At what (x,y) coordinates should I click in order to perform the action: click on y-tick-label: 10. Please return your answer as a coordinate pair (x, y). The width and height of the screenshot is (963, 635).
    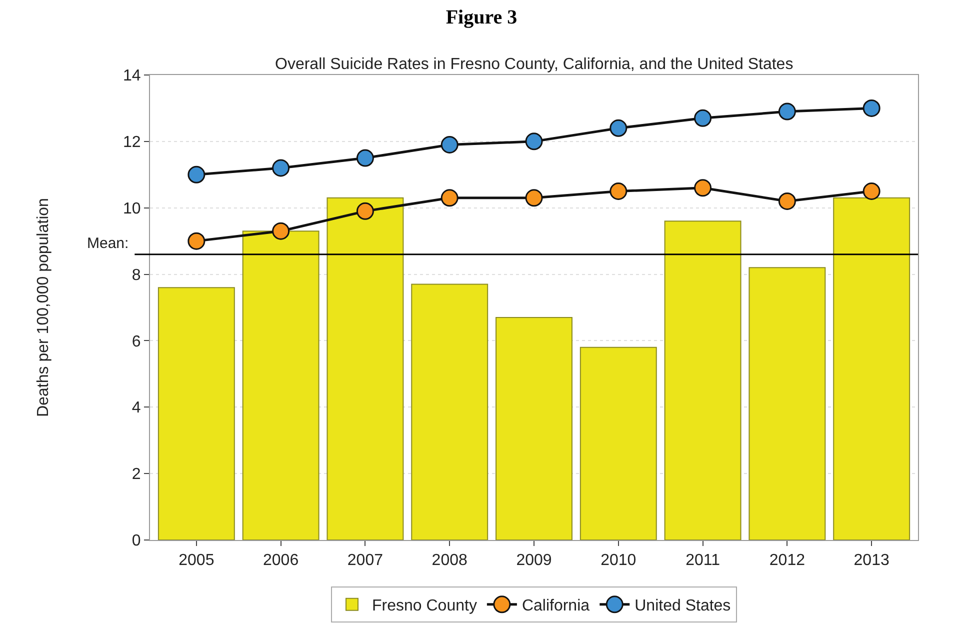
    Looking at the image, I should click on (132, 209).